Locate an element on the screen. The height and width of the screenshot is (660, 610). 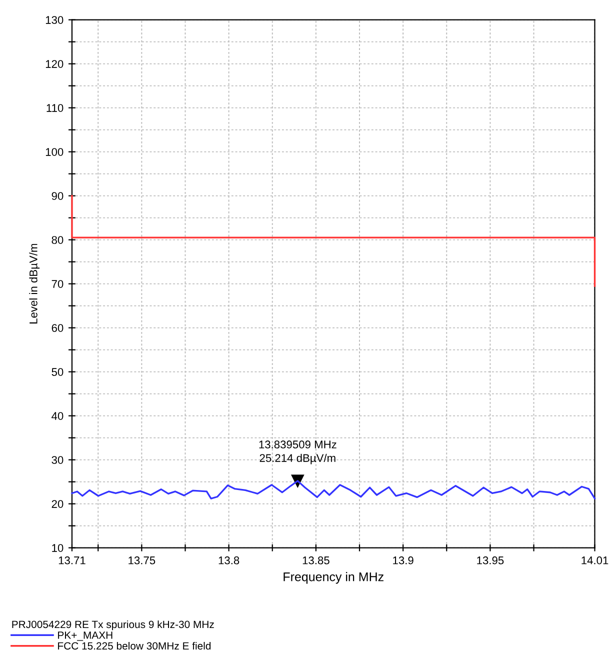
y-tick-label: 110 is located at coordinates (55, 108).